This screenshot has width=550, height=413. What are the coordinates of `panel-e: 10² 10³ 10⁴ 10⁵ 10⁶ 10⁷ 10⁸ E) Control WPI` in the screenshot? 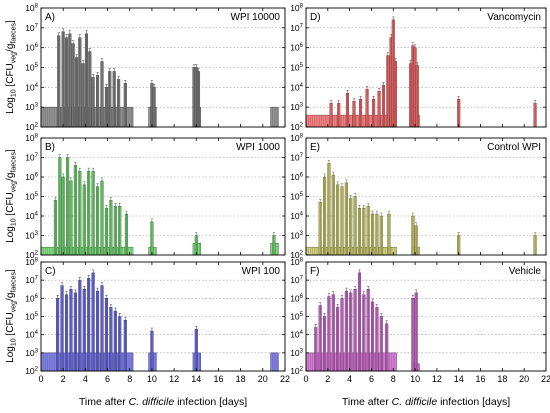 It's located at (418, 196).